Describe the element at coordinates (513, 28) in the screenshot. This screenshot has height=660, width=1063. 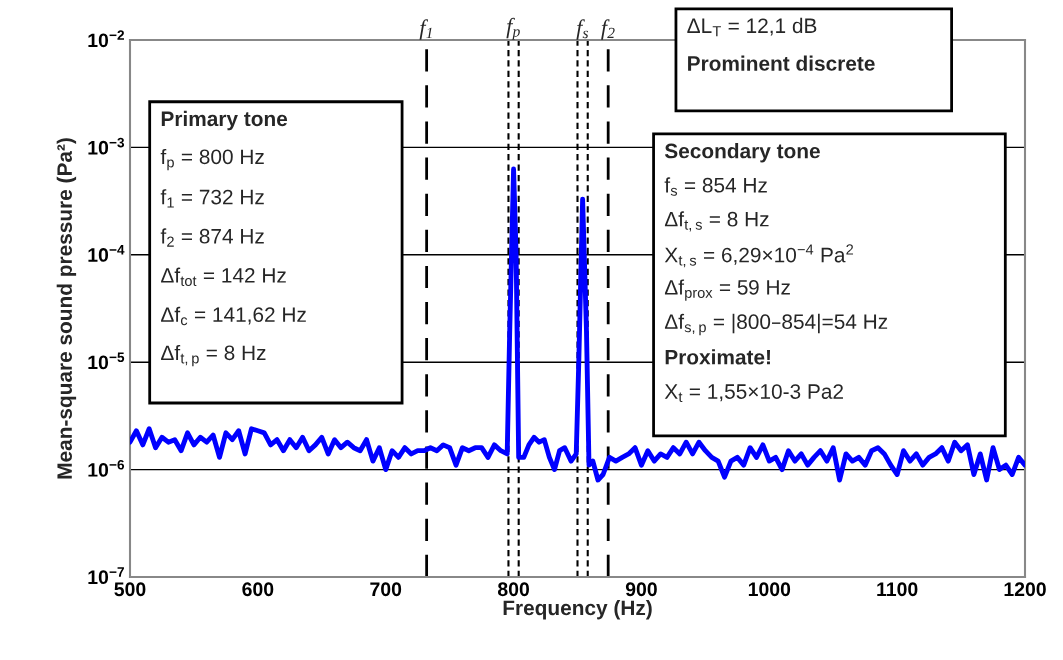
I see `text: f$_{p}$` at that location.